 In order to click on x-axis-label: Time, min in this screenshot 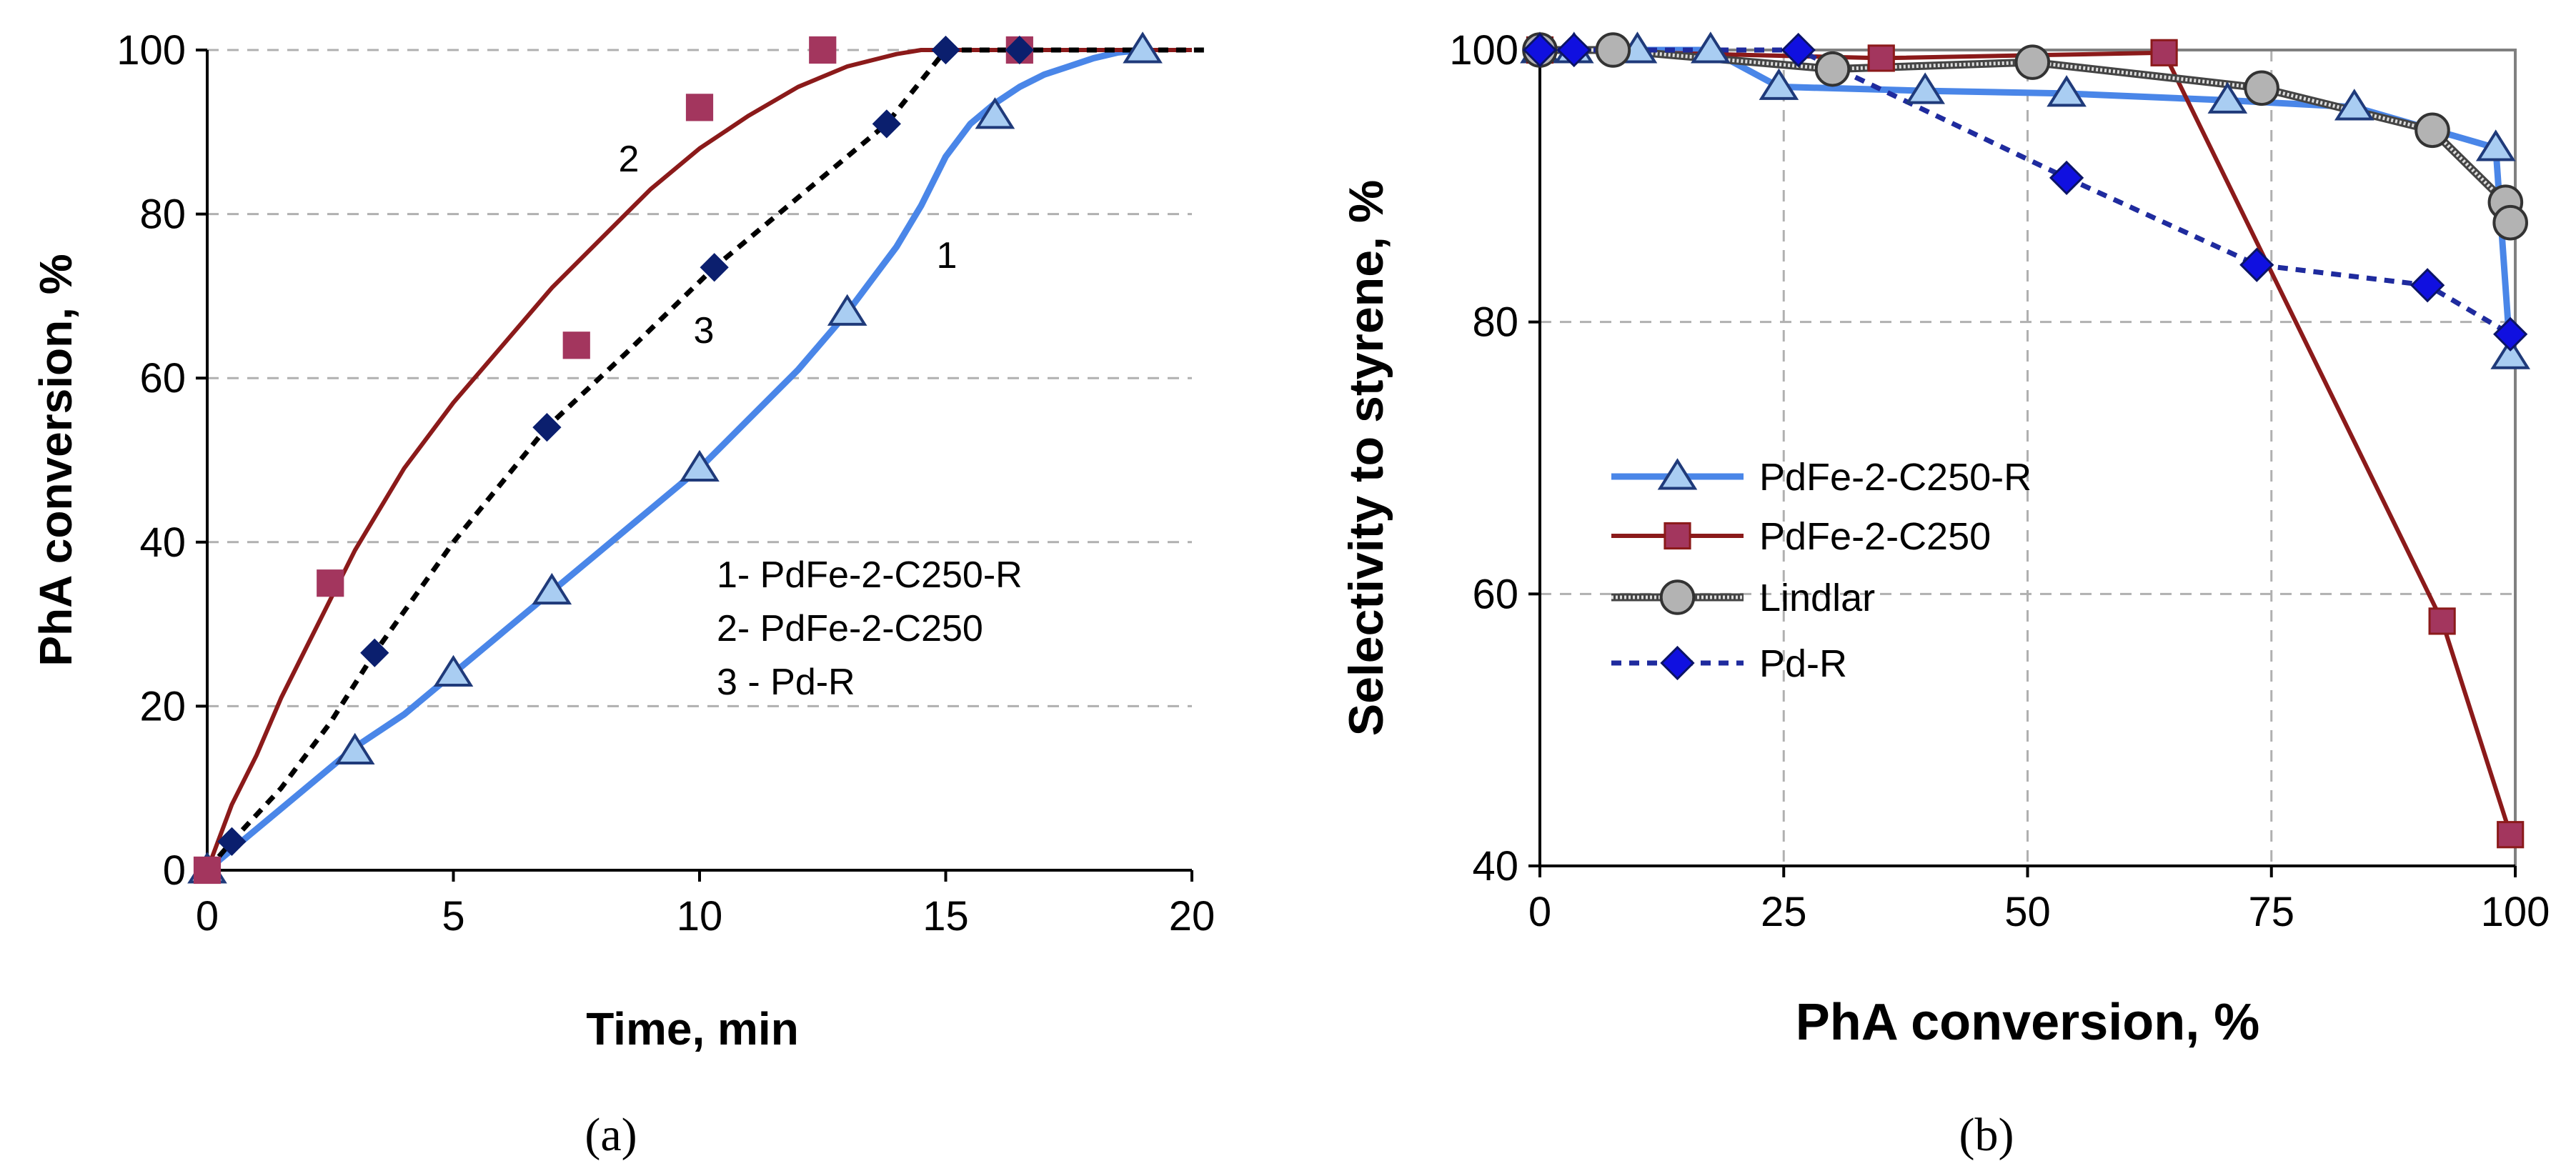, I will do `click(692, 1029)`.